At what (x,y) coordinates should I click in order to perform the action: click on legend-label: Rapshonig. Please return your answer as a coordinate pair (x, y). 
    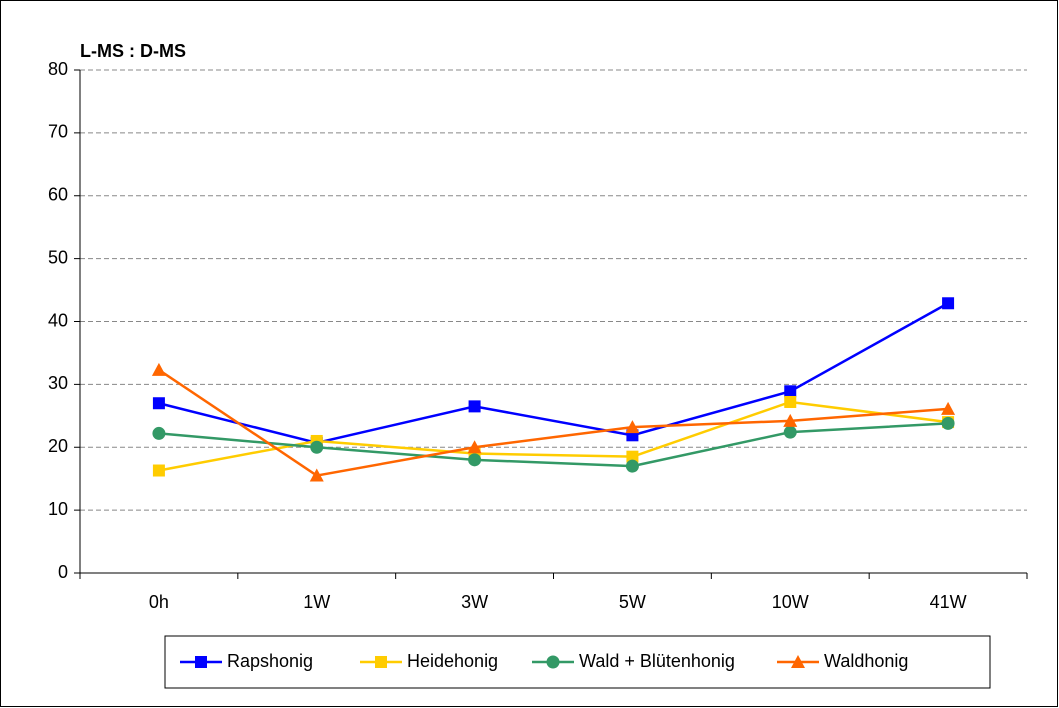
    Looking at the image, I should click on (270, 661).